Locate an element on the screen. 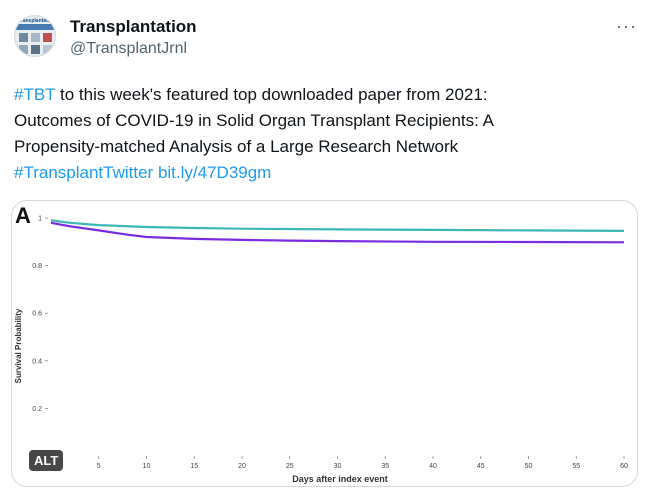 The height and width of the screenshot is (500, 648). account-name: Transplantation is located at coordinates (133, 26).